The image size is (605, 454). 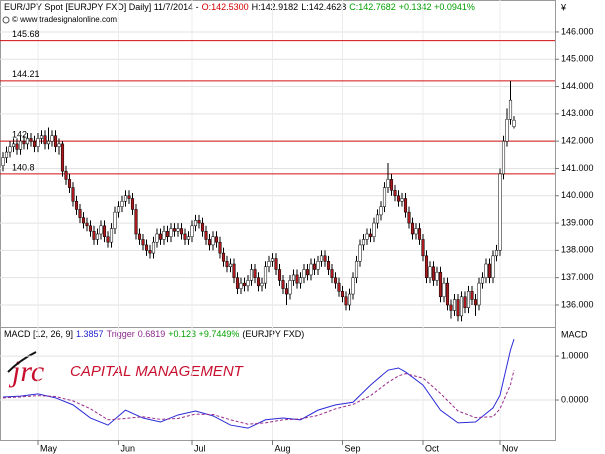 What do you see at coordinates (283, 448) in the screenshot?
I see `x-tick-label: Aug` at bounding box center [283, 448].